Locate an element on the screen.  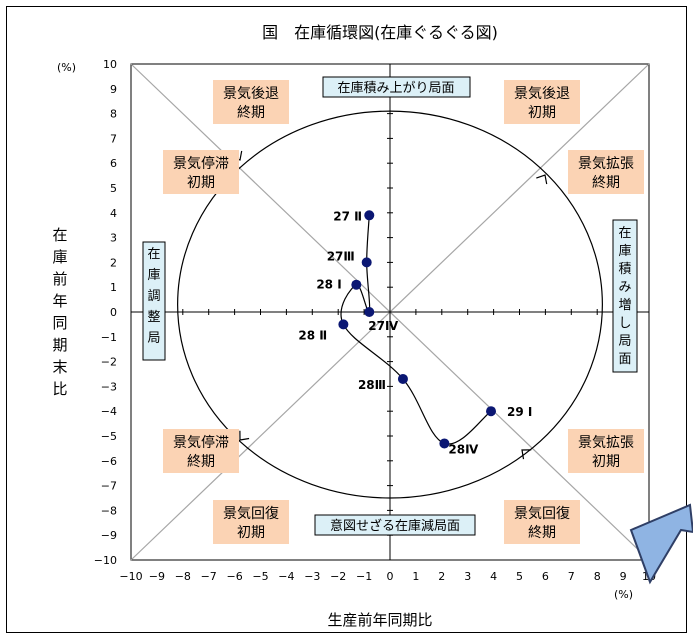
y-tick-label: −4 is located at coordinates (109, 411).